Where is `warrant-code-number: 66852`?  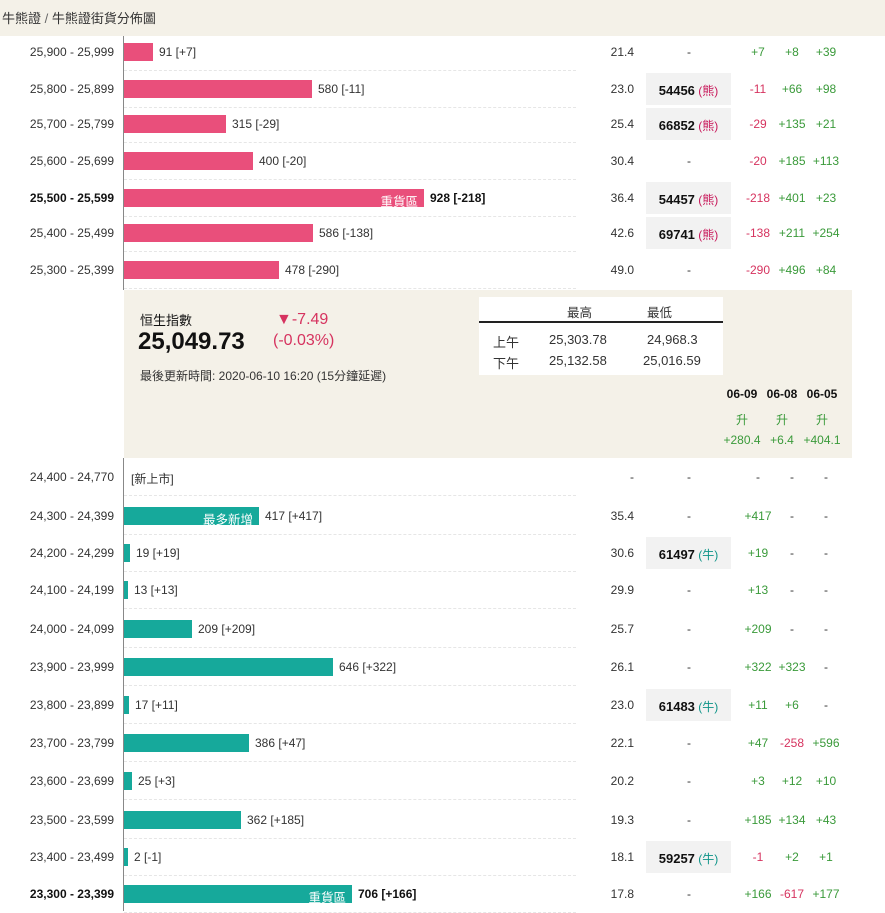
warrant-code-number: 66852 is located at coordinates (676, 125).